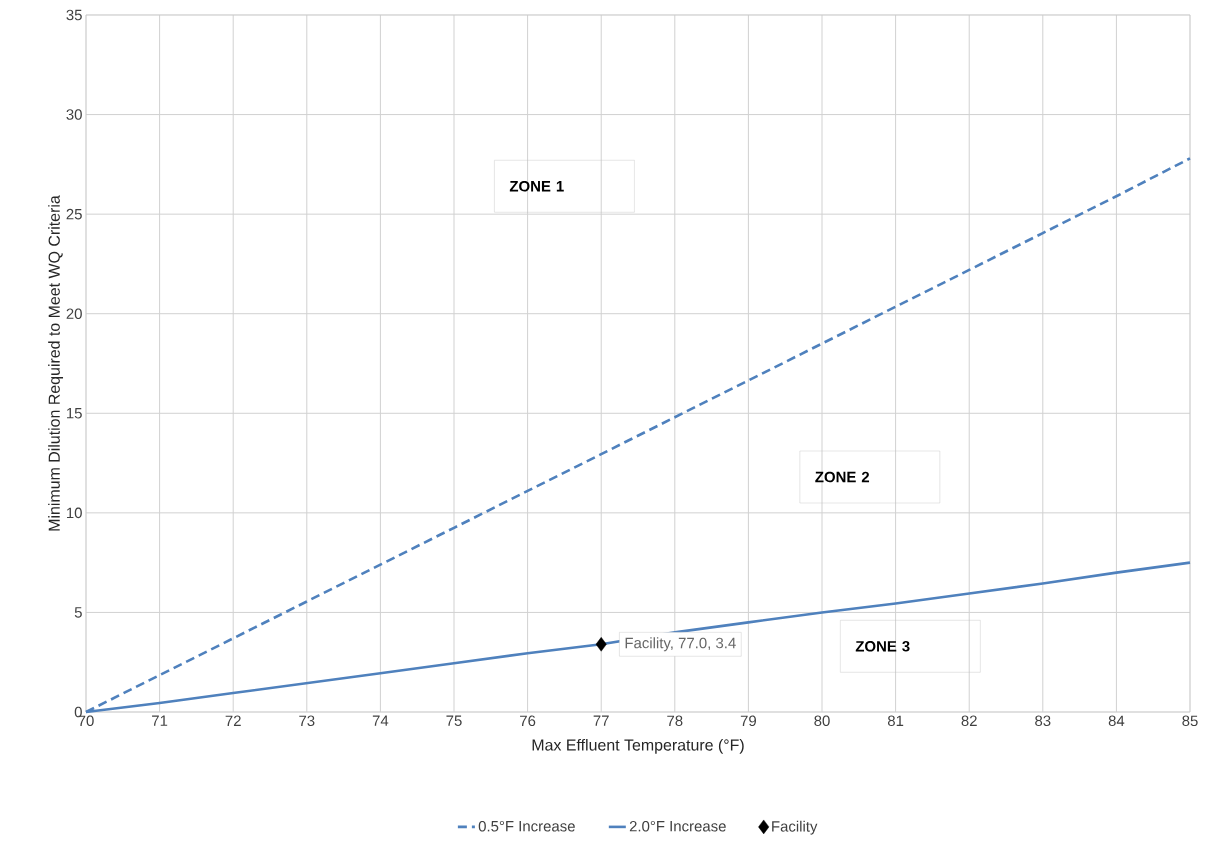  Describe the element at coordinates (536, 186) in the screenshot. I see `annotation: ZONE 1` at that location.